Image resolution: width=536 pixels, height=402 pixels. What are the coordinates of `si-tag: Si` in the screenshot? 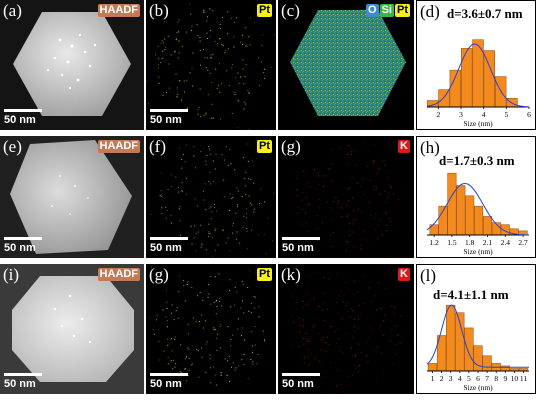 It's located at (386, 10).